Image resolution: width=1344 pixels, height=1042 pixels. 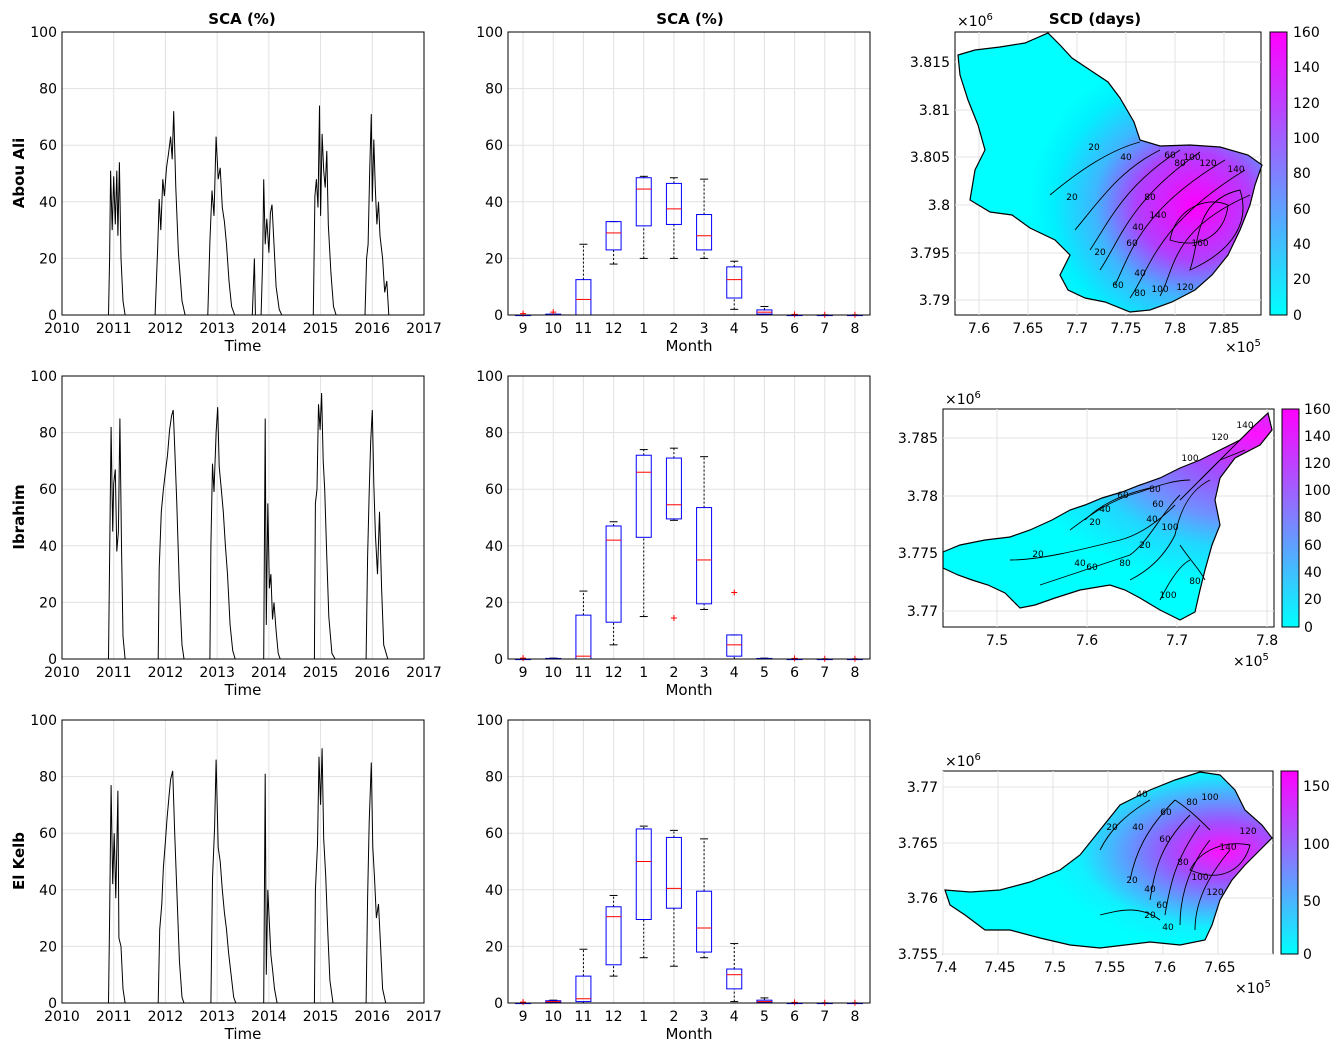 What do you see at coordinates (62, 1017) in the screenshot?
I see `ts3-xtick-label: 2010` at bounding box center [62, 1017].